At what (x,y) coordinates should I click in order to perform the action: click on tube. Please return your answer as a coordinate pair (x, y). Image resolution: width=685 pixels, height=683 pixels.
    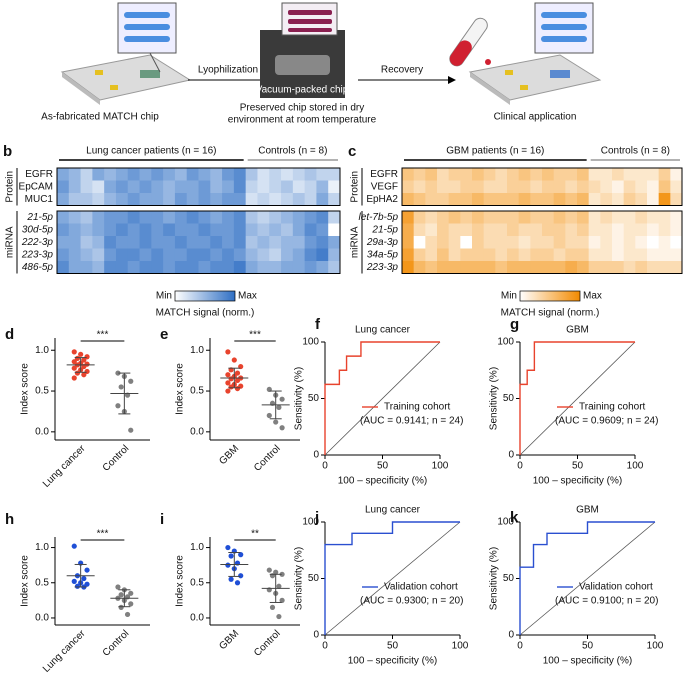
    Looking at the image, I should click on (468, 42).